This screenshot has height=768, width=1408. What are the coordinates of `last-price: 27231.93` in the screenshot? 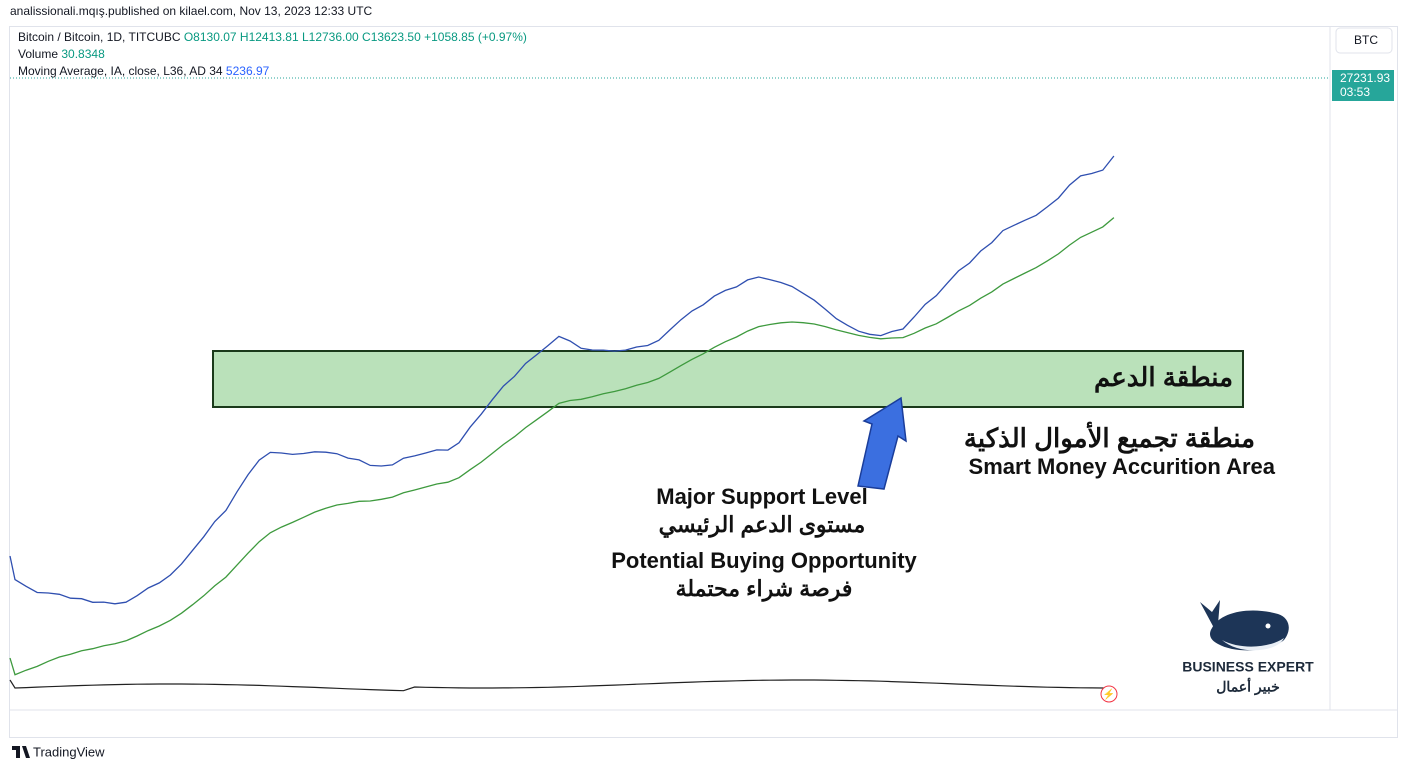 It's located at (1365, 78).